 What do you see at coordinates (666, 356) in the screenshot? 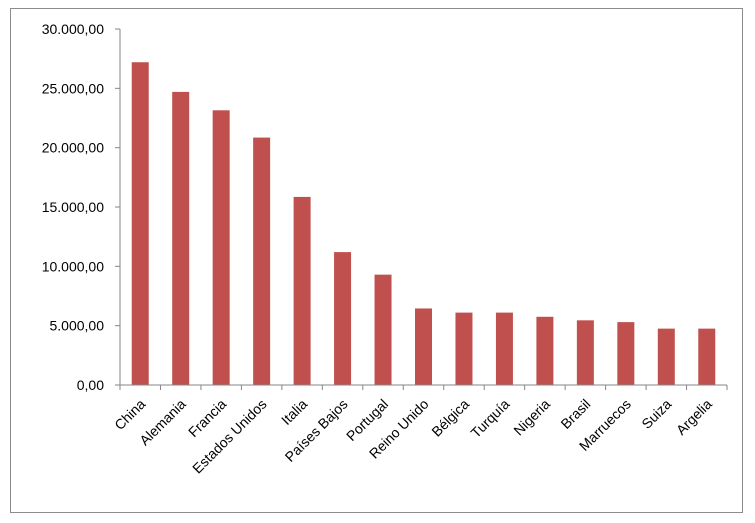
I see `bar-suiza` at bounding box center [666, 356].